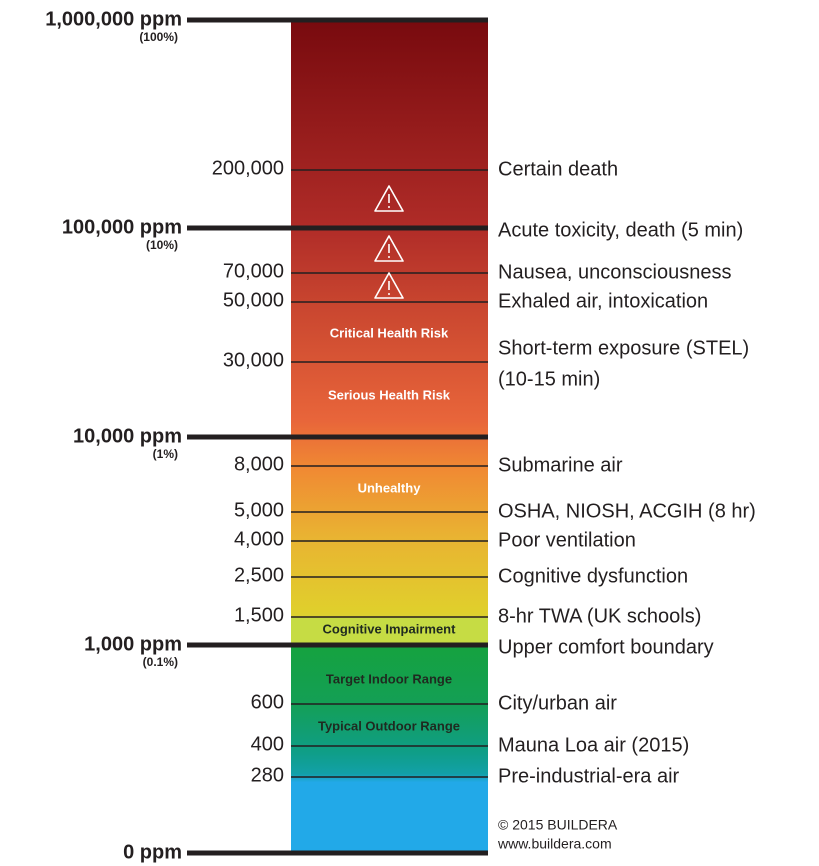  I want to click on level-description: Certain death, so click(558, 169).